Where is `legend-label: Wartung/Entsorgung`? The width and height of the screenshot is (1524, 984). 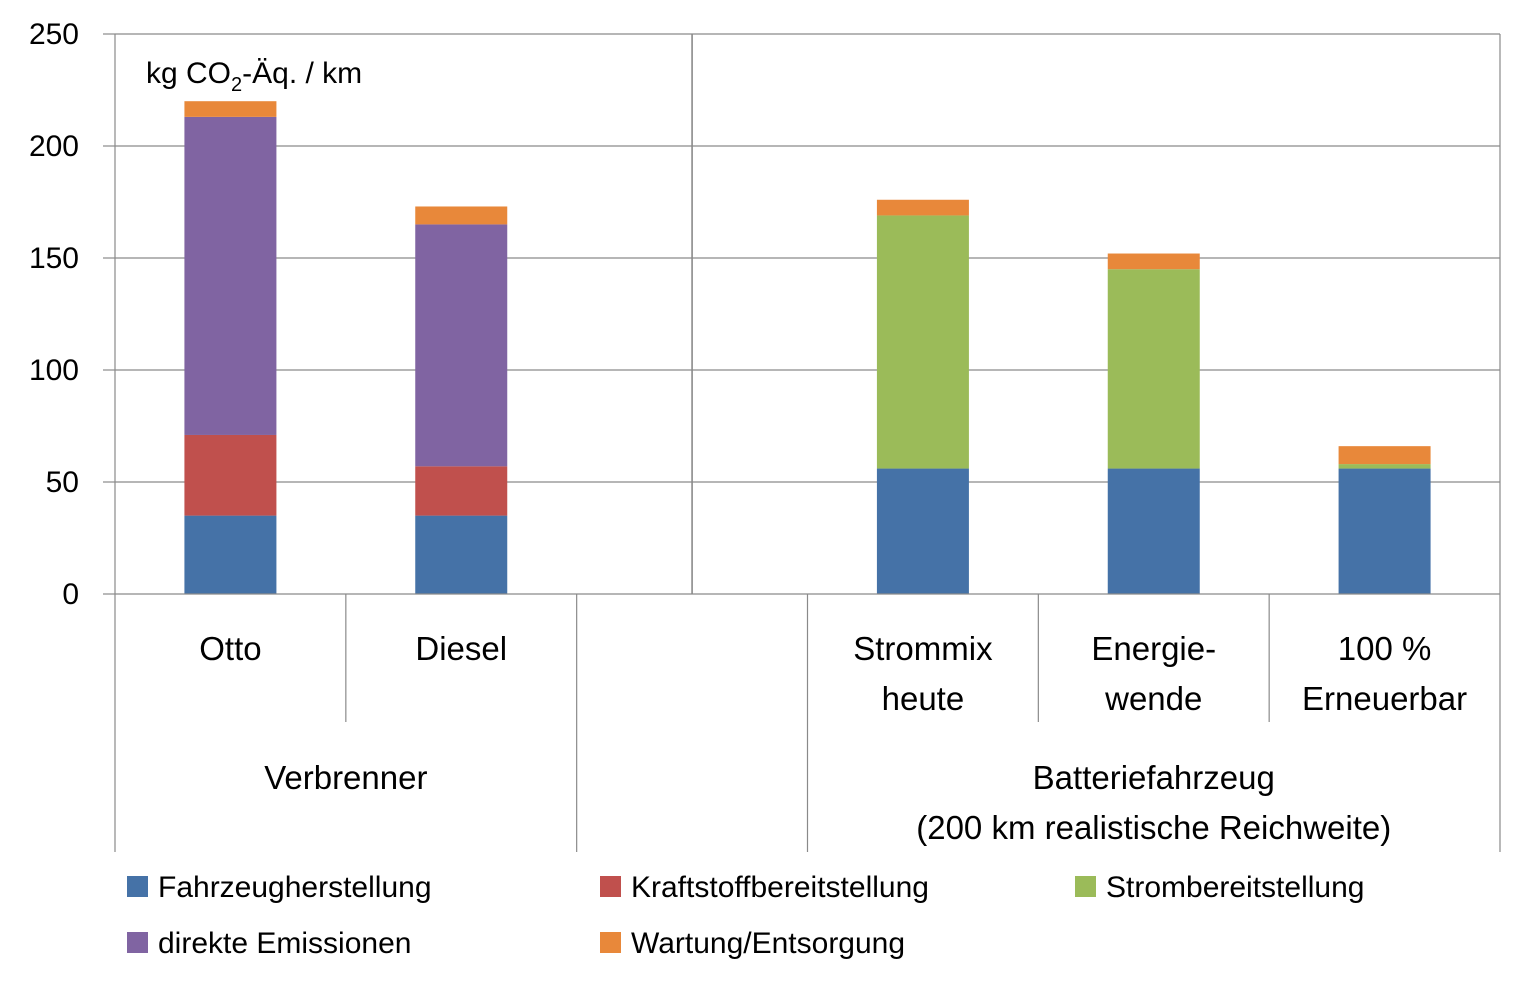 legend-label: Wartung/Entsorgung is located at coordinates (768, 943).